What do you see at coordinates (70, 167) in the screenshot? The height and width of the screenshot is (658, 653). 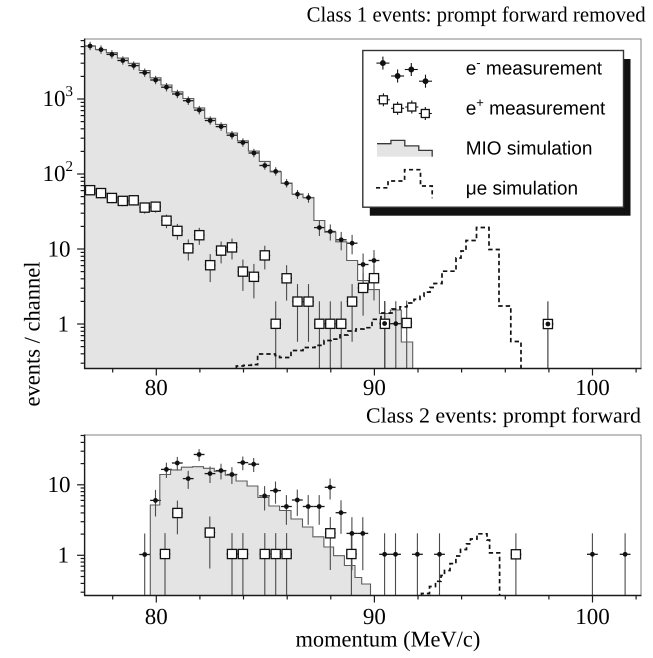 I see `svg-text: 2` at bounding box center [70, 167].